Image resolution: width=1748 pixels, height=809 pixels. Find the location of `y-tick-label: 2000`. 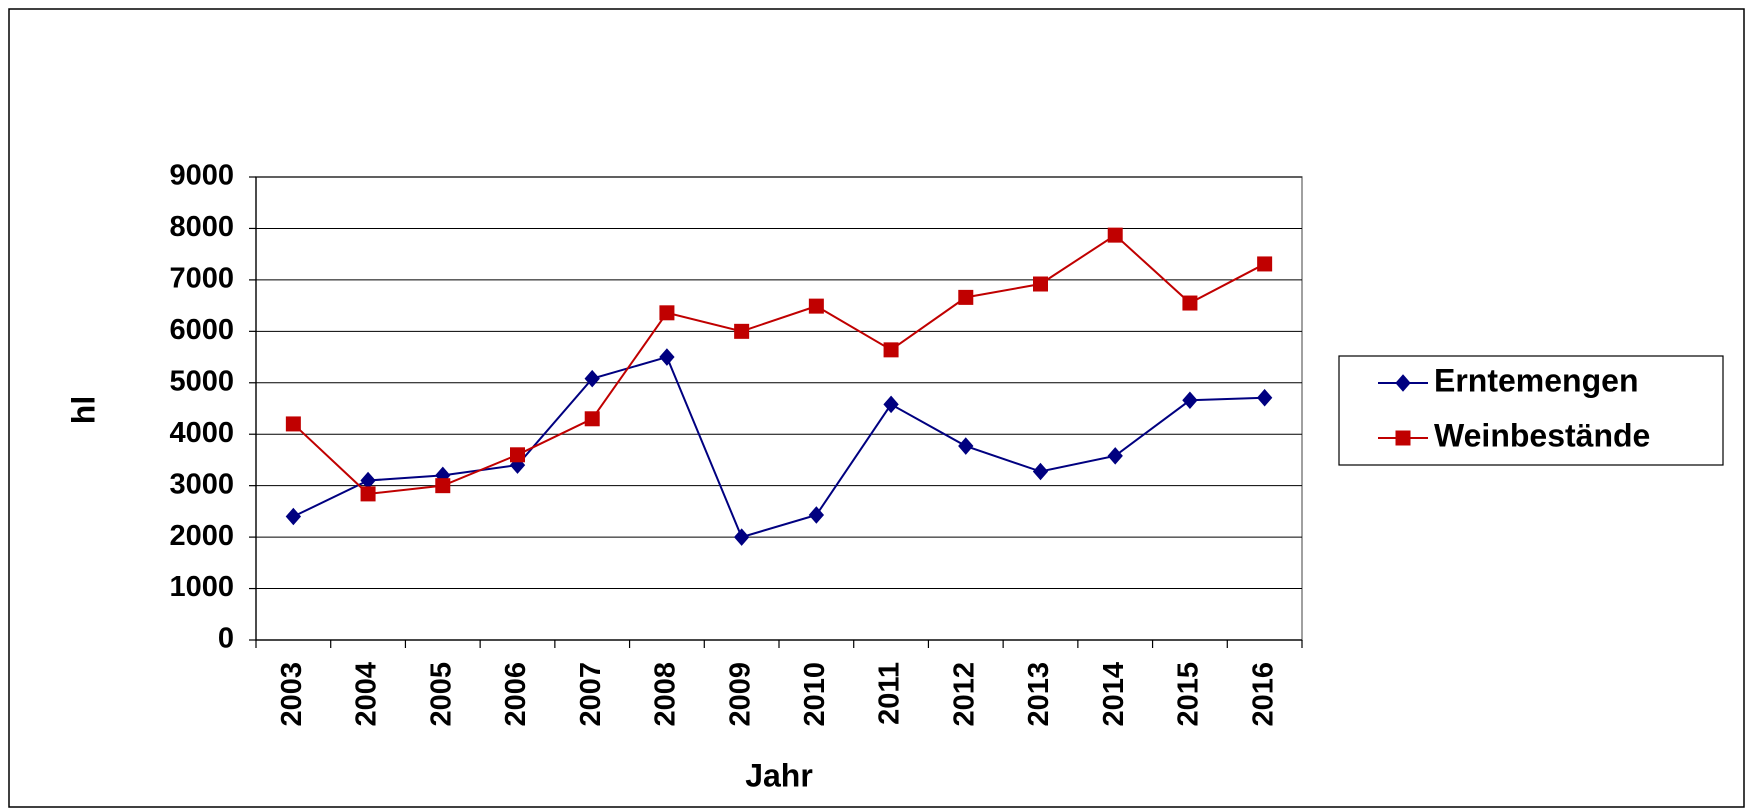

y-tick-label: 2000 is located at coordinates (201, 536).